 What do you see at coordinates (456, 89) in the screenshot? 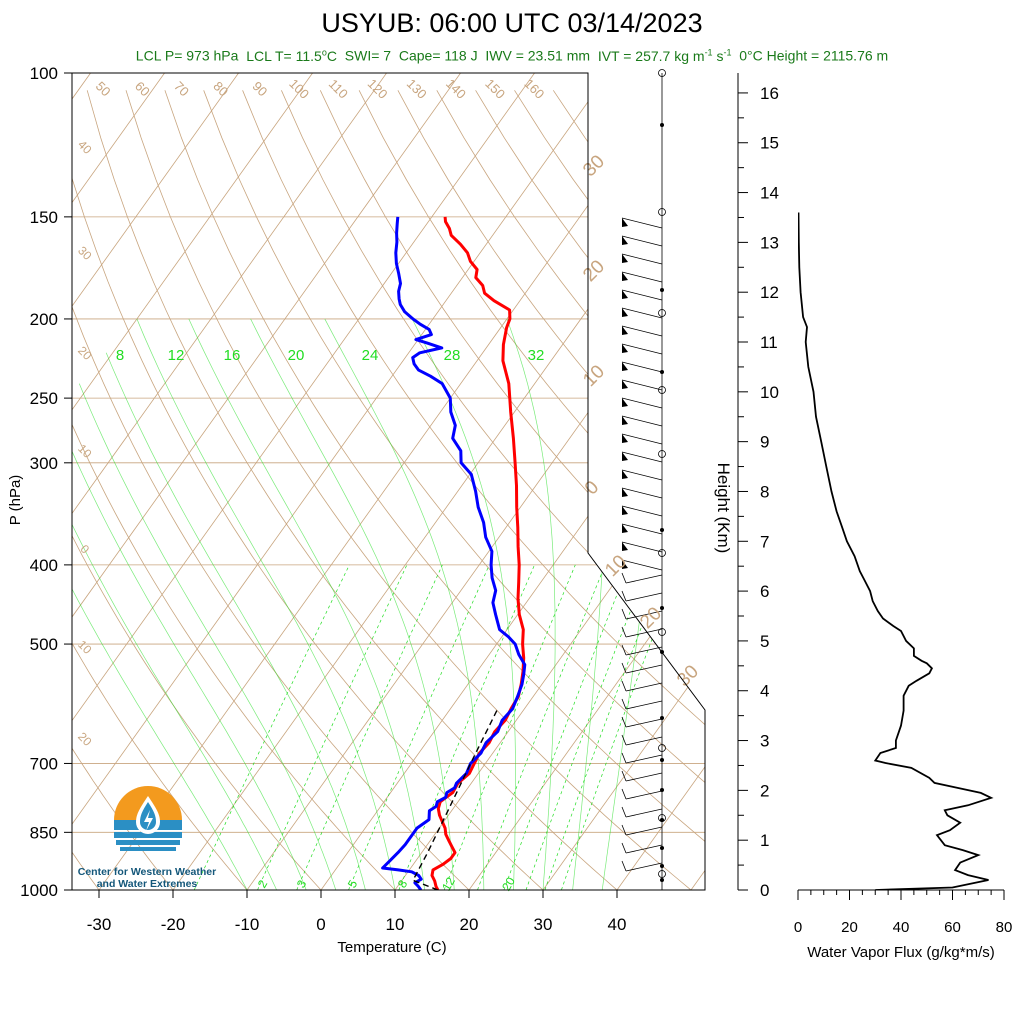
I see `isotherm-label-140: 140` at bounding box center [456, 89].